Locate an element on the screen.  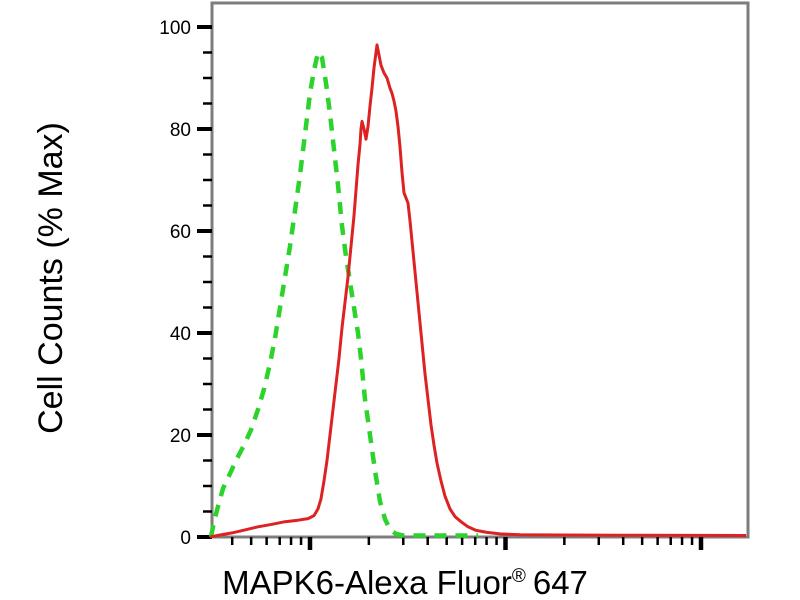
x-axis-label-suffix: 647 is located at coordinates (560, 582).